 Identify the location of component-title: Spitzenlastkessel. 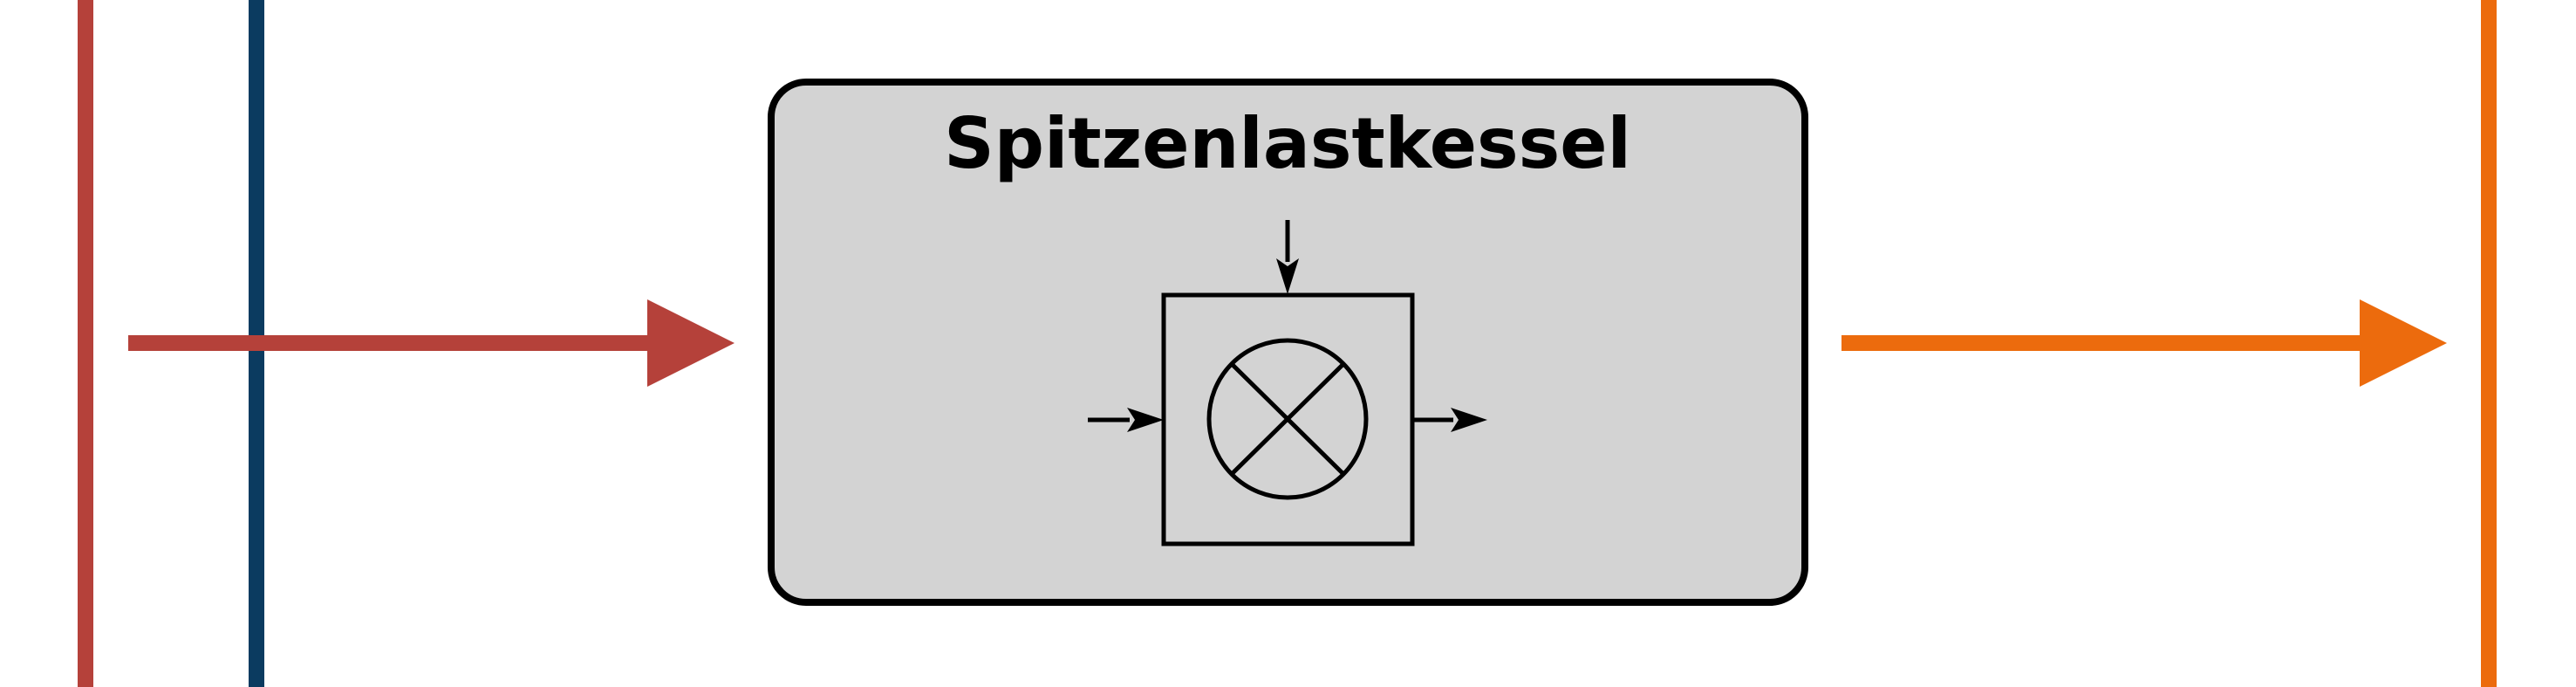
(1287, 143).